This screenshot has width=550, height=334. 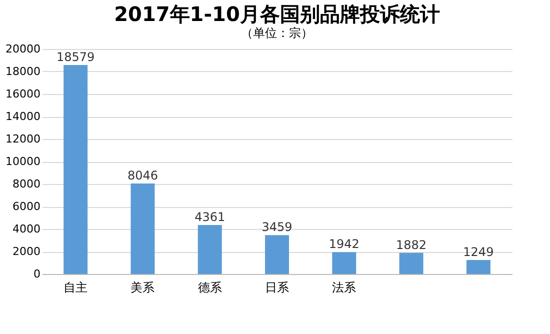 I want to click on y-tick-label: 14000, so click(x=23, y=116).